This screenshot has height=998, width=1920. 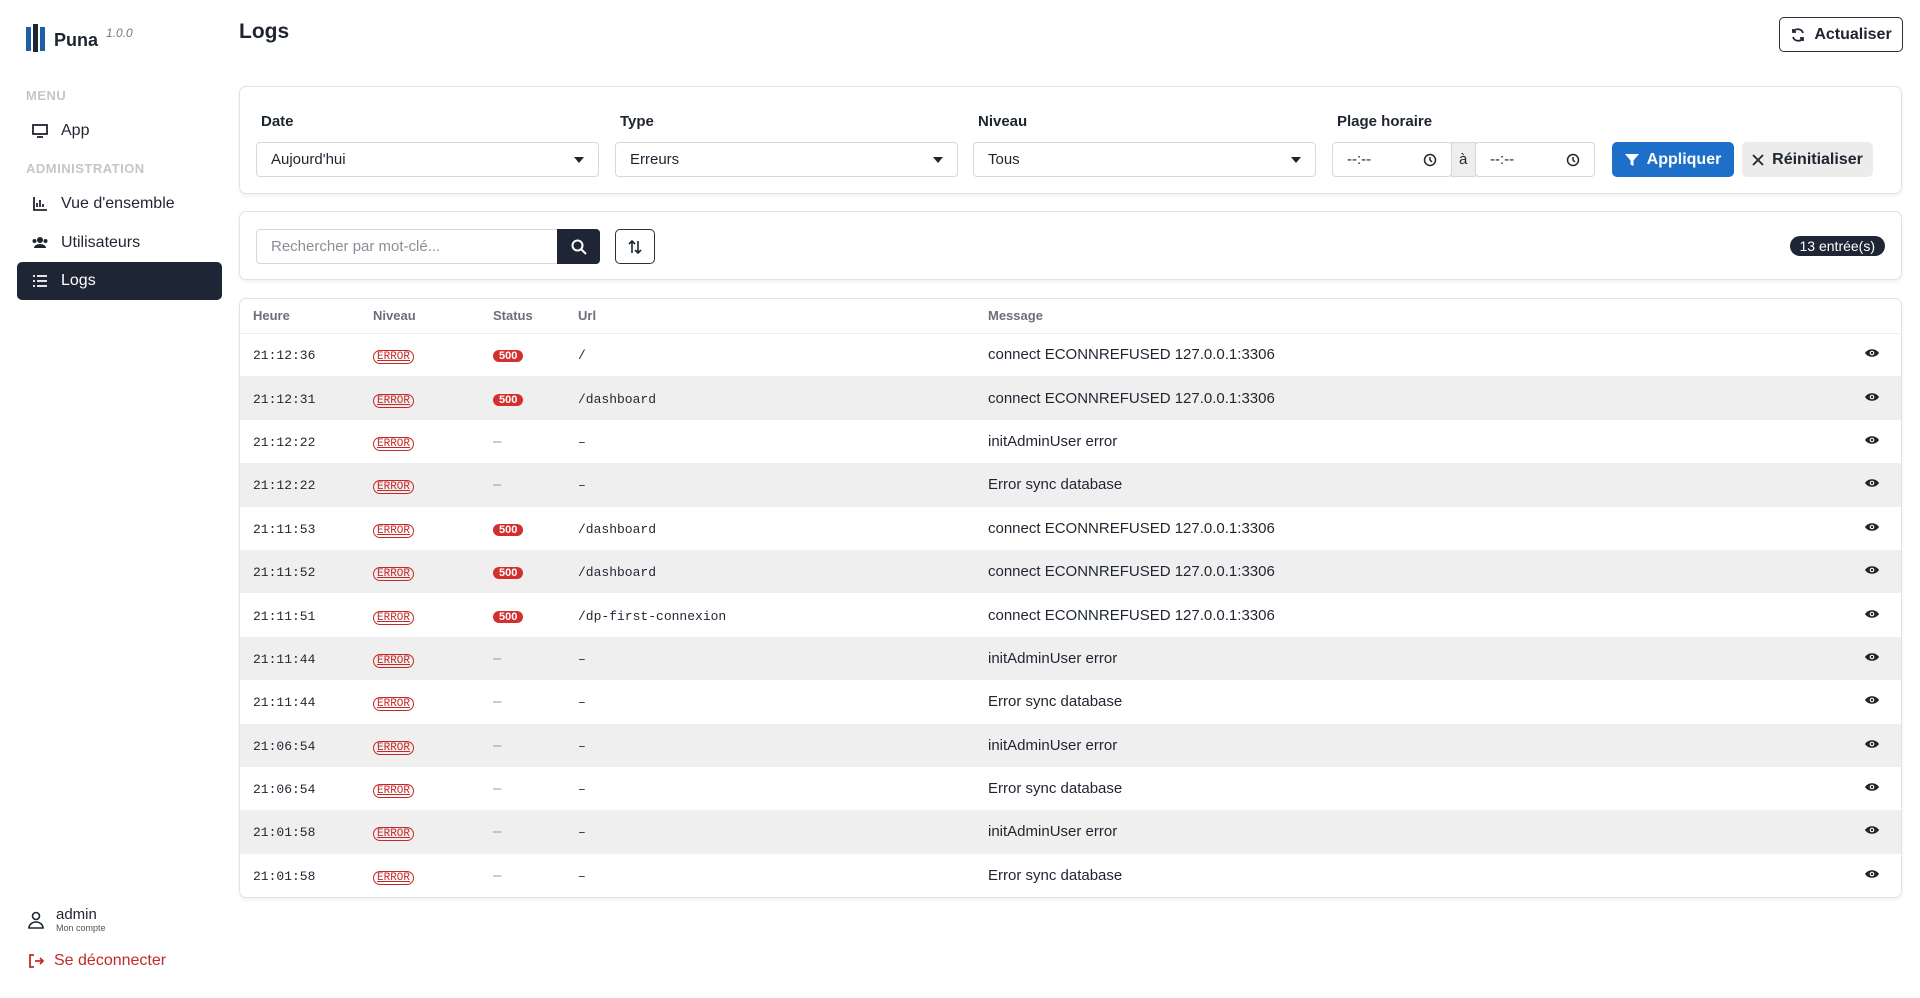 I want to click on count-badge: 13 entrée(s), so click(x=1837, y=246).